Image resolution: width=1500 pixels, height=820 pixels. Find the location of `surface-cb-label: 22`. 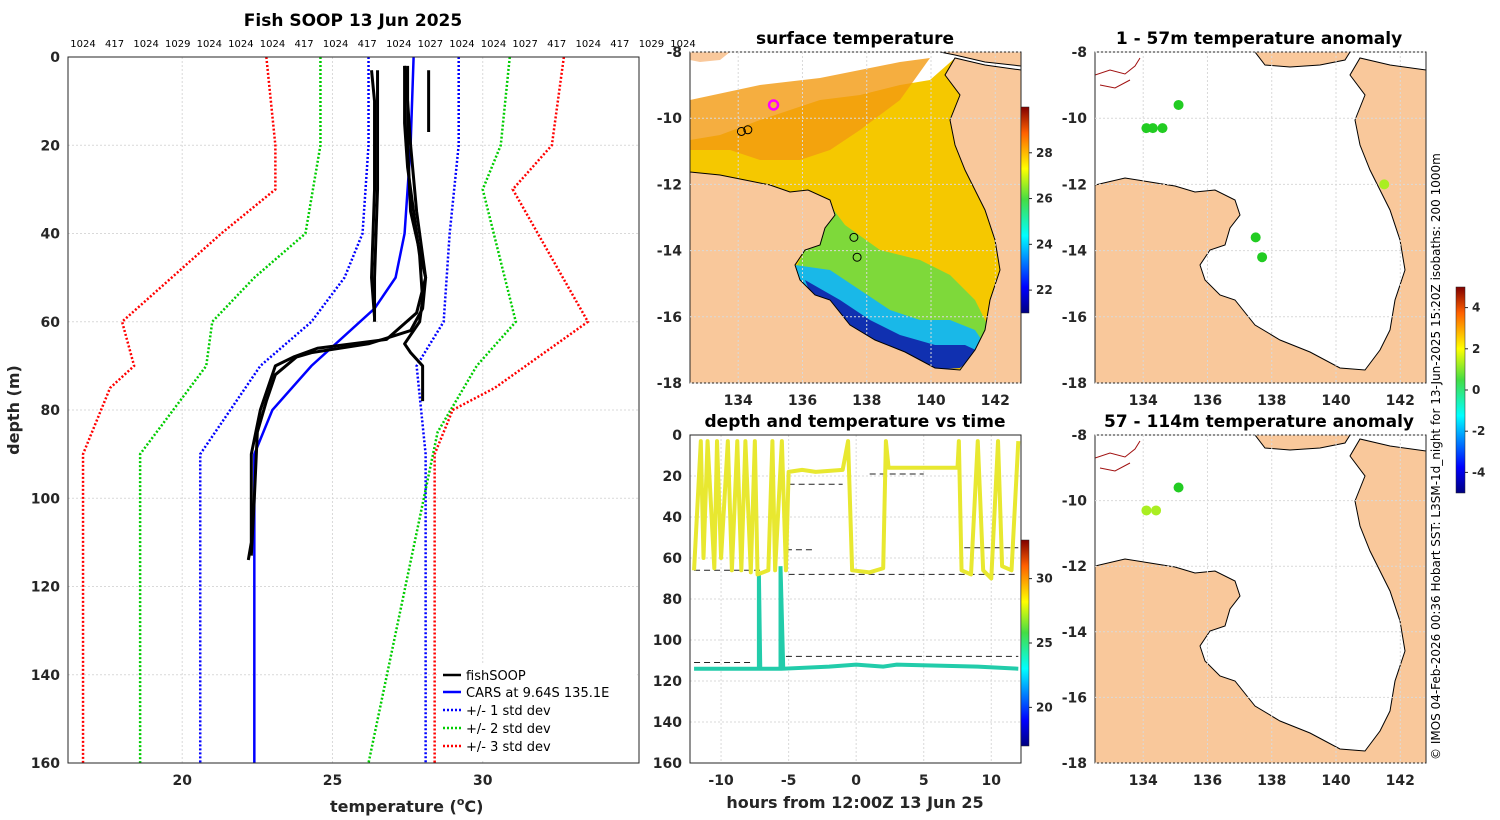

surface-cb-label: 22 is located at coordinates (1044, 290).